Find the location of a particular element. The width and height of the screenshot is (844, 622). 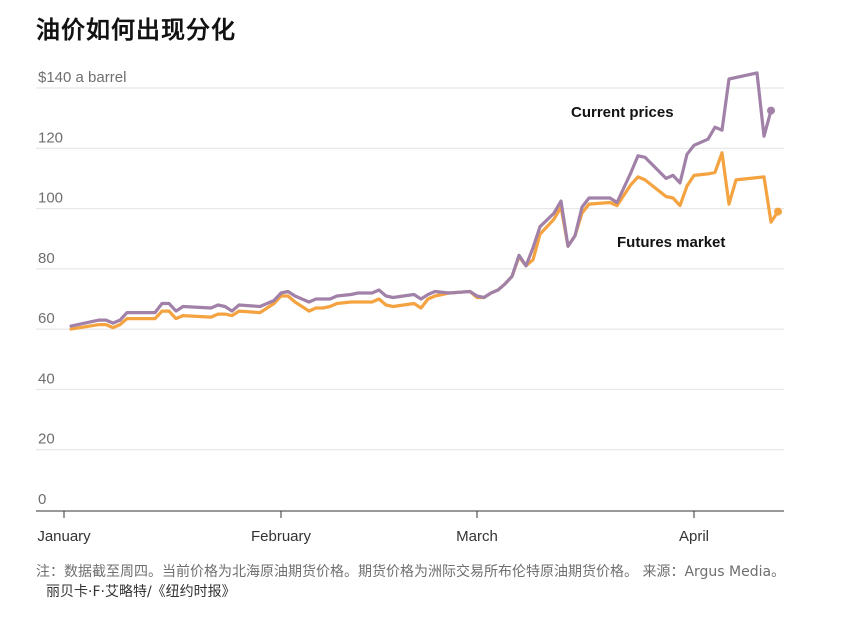

series-end-point-current-prices is located at coordinates (771, 110).